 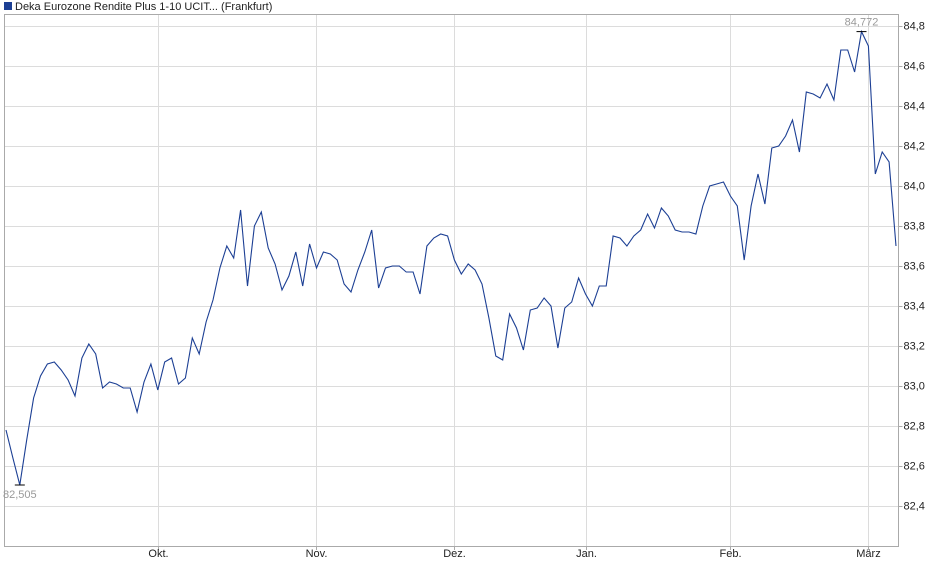 I want to click on y-tick-label: 84,2, so click(x=914, y=146).